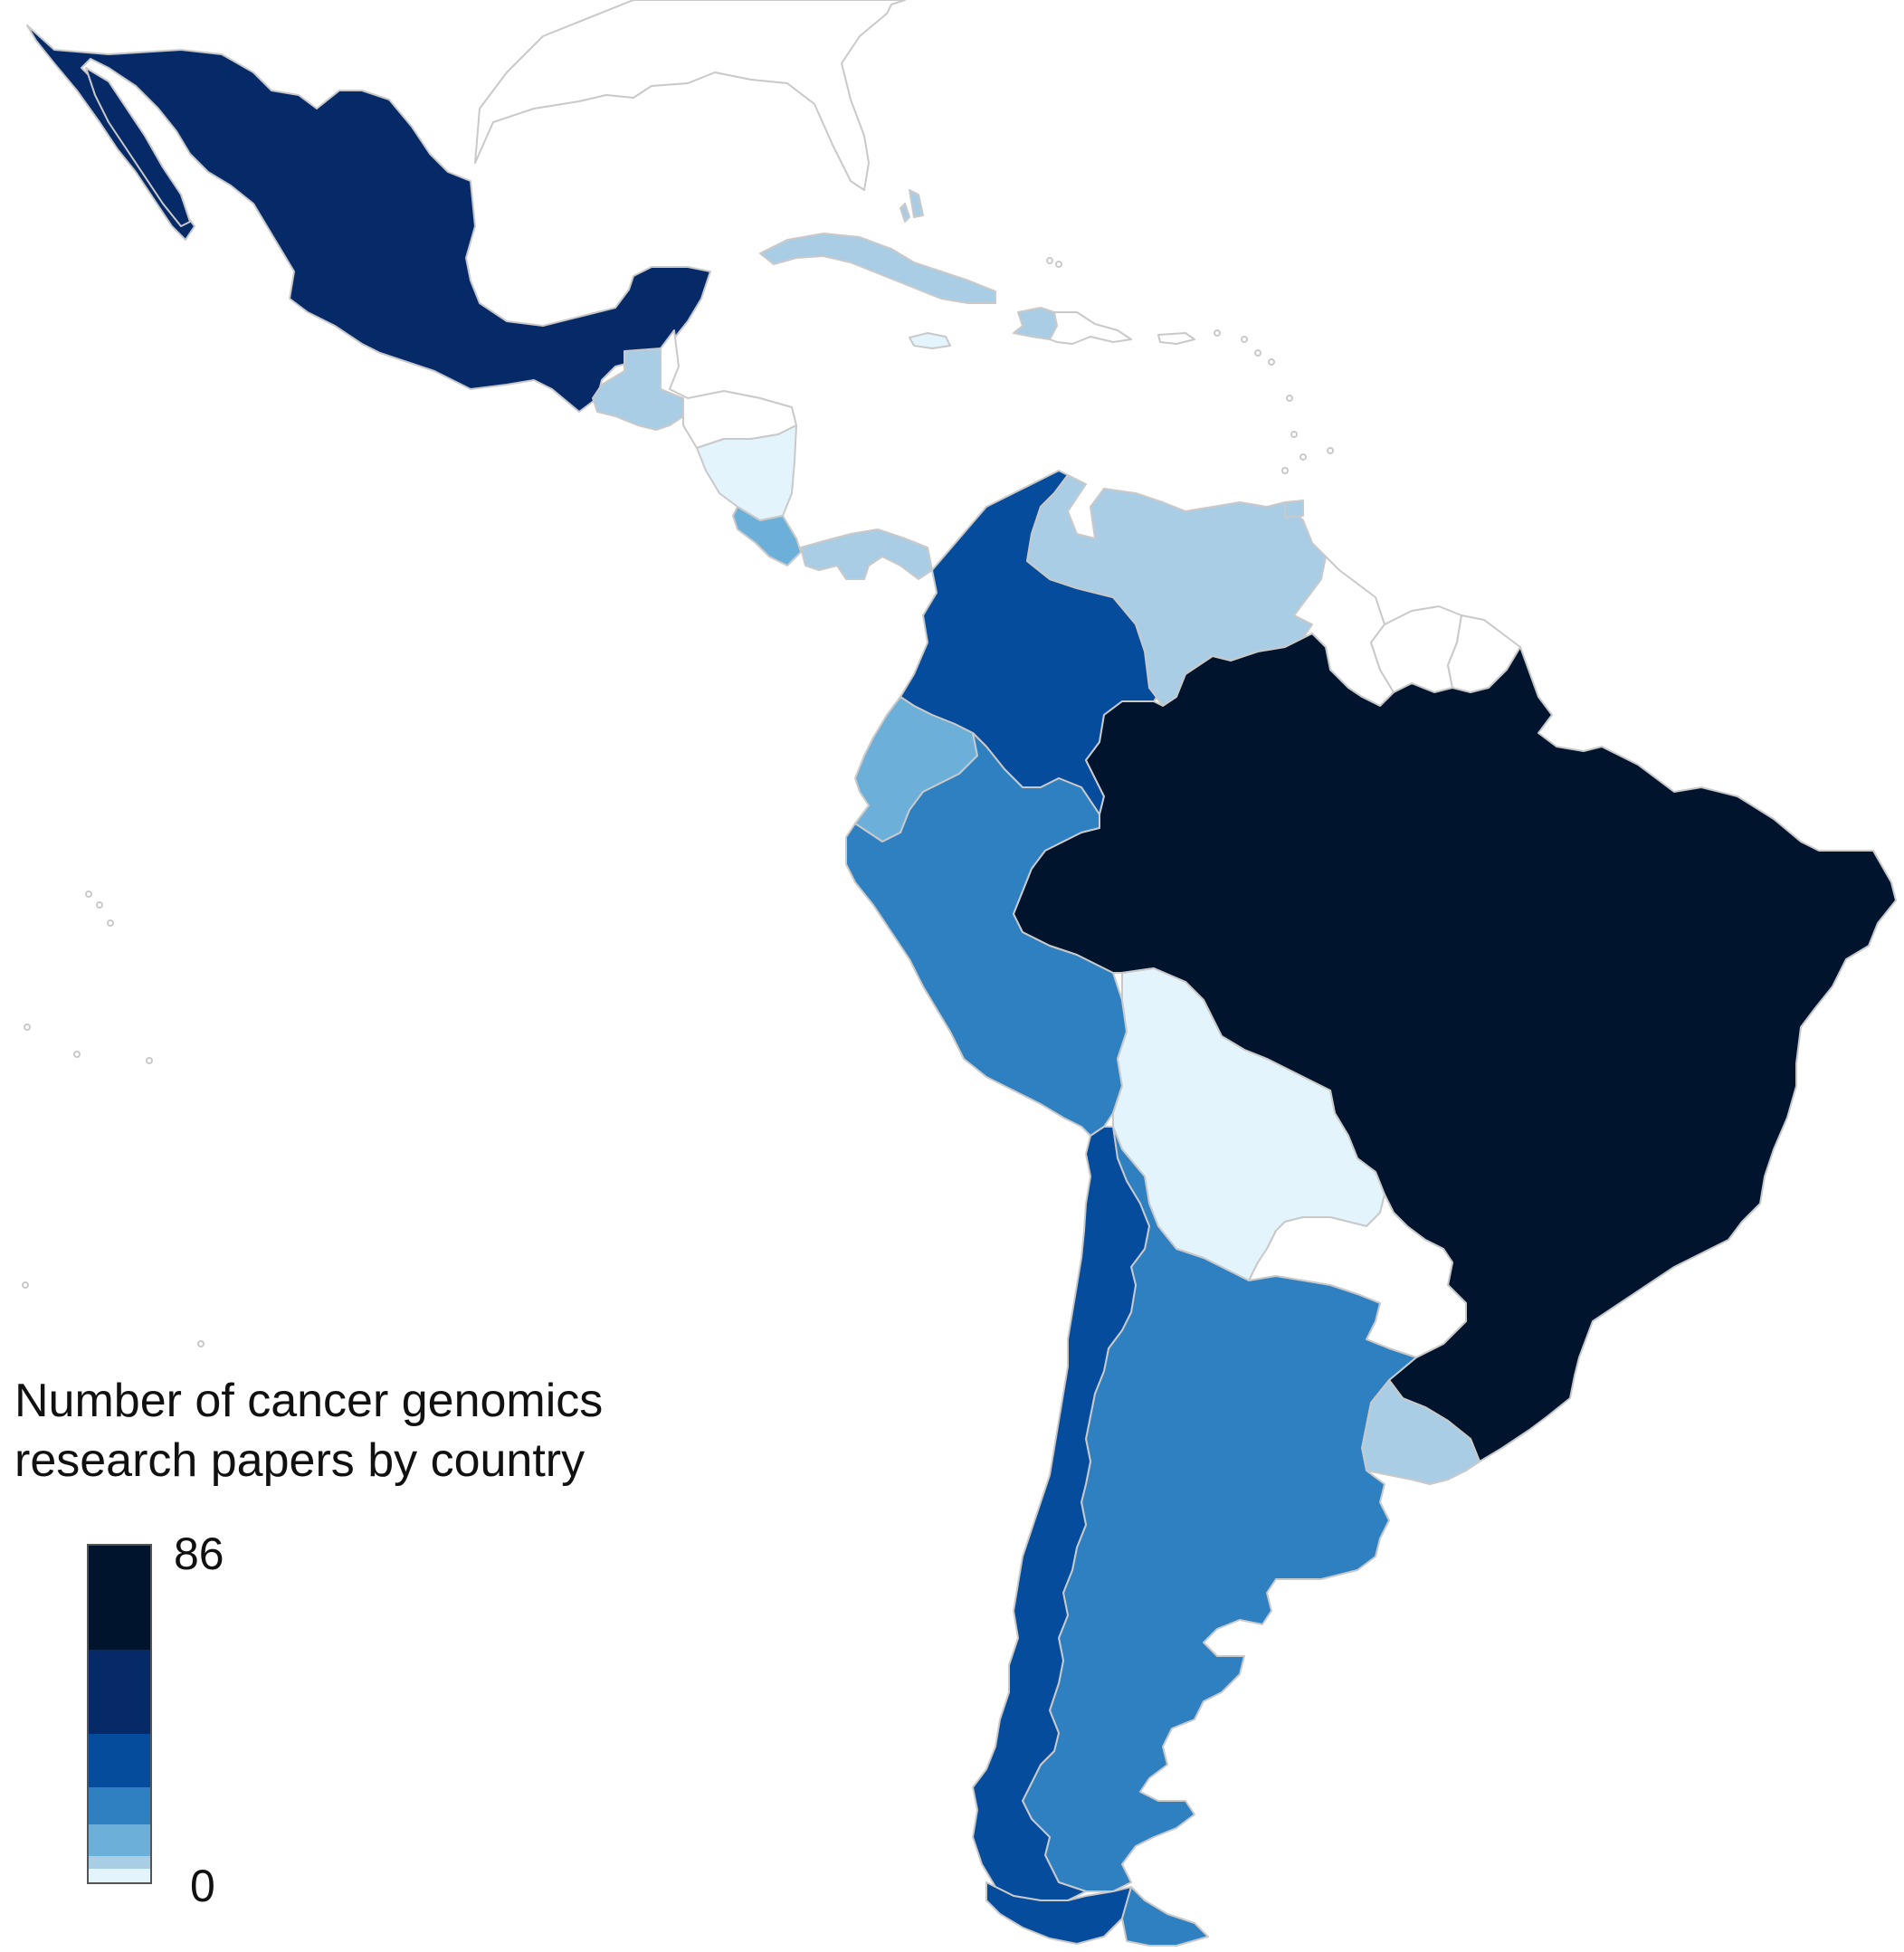 The width and height of the screenshot is (1904, 1952). Describe the element at coordinates (767, 536) in the screenshot. I see `country-costa-rica` at that location.